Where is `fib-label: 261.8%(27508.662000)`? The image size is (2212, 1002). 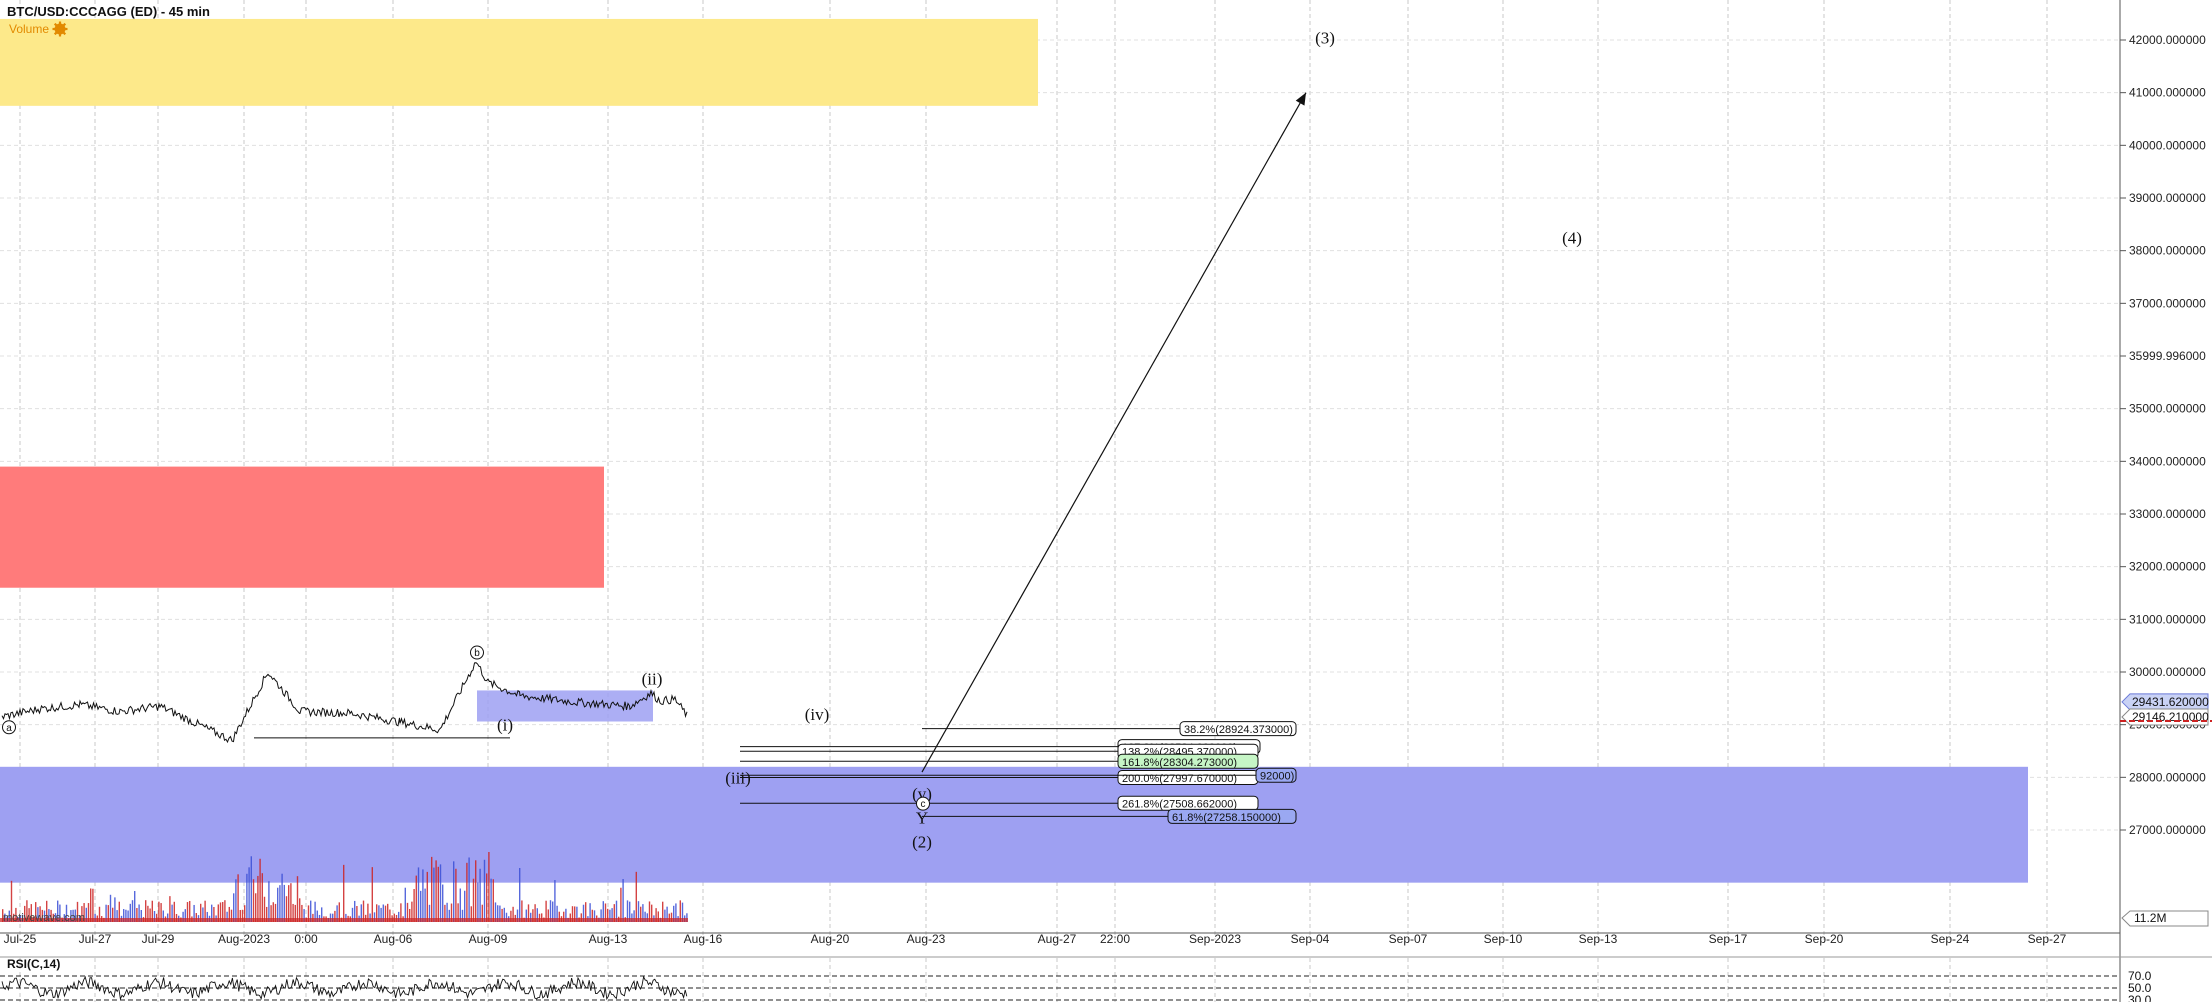 fib-label: 261.8%(27508.662000) is located at coordinates (1179, 805).